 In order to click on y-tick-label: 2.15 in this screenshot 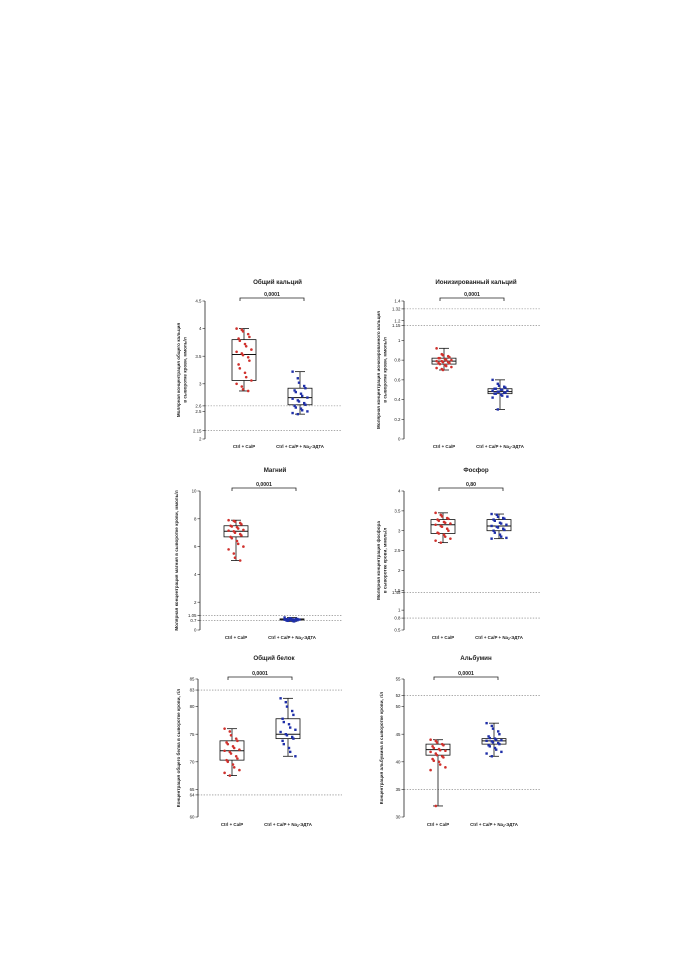, I will do `click(197, 430)`.